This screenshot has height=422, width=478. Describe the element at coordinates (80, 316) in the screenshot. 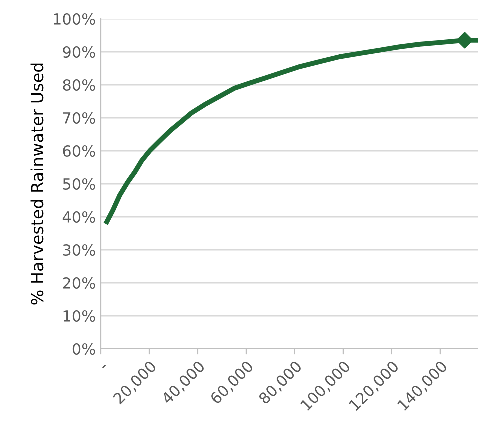

I see `y-tick-label: 10%` at that location.